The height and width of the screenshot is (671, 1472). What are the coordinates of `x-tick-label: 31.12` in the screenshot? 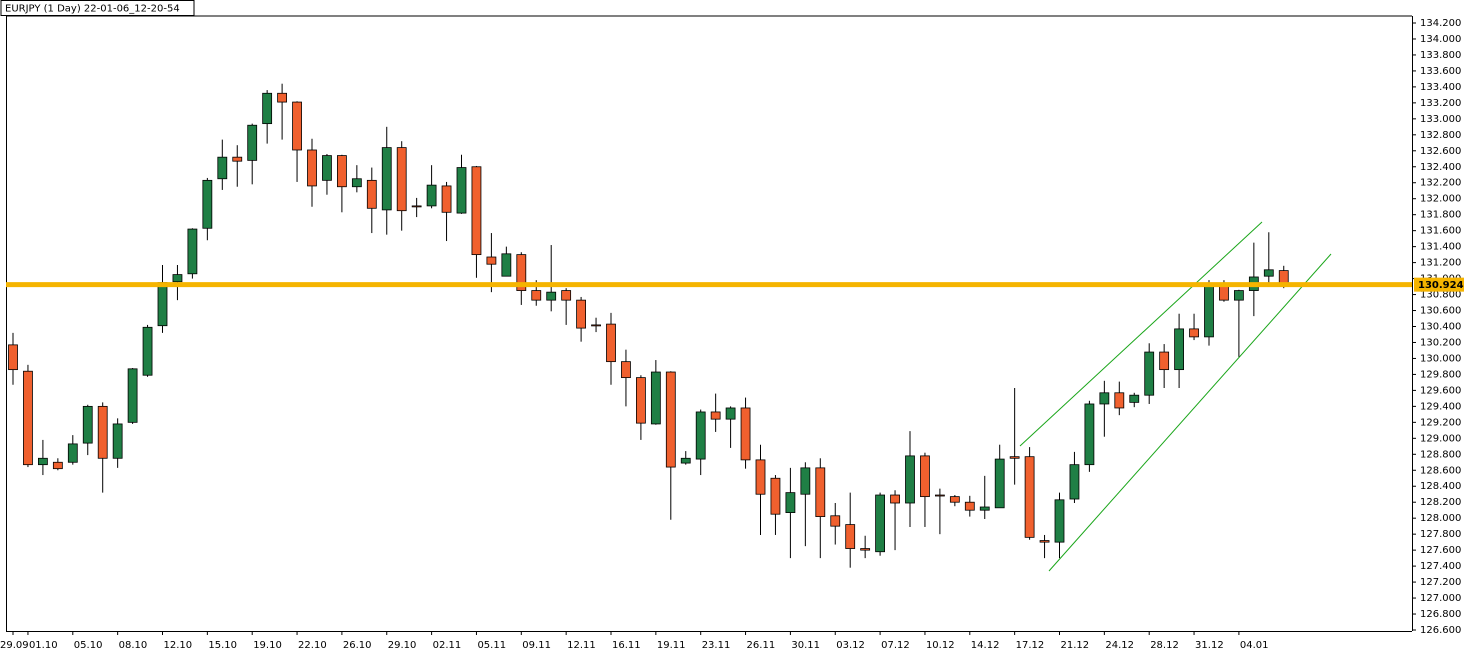 It's located at (1209, 645).